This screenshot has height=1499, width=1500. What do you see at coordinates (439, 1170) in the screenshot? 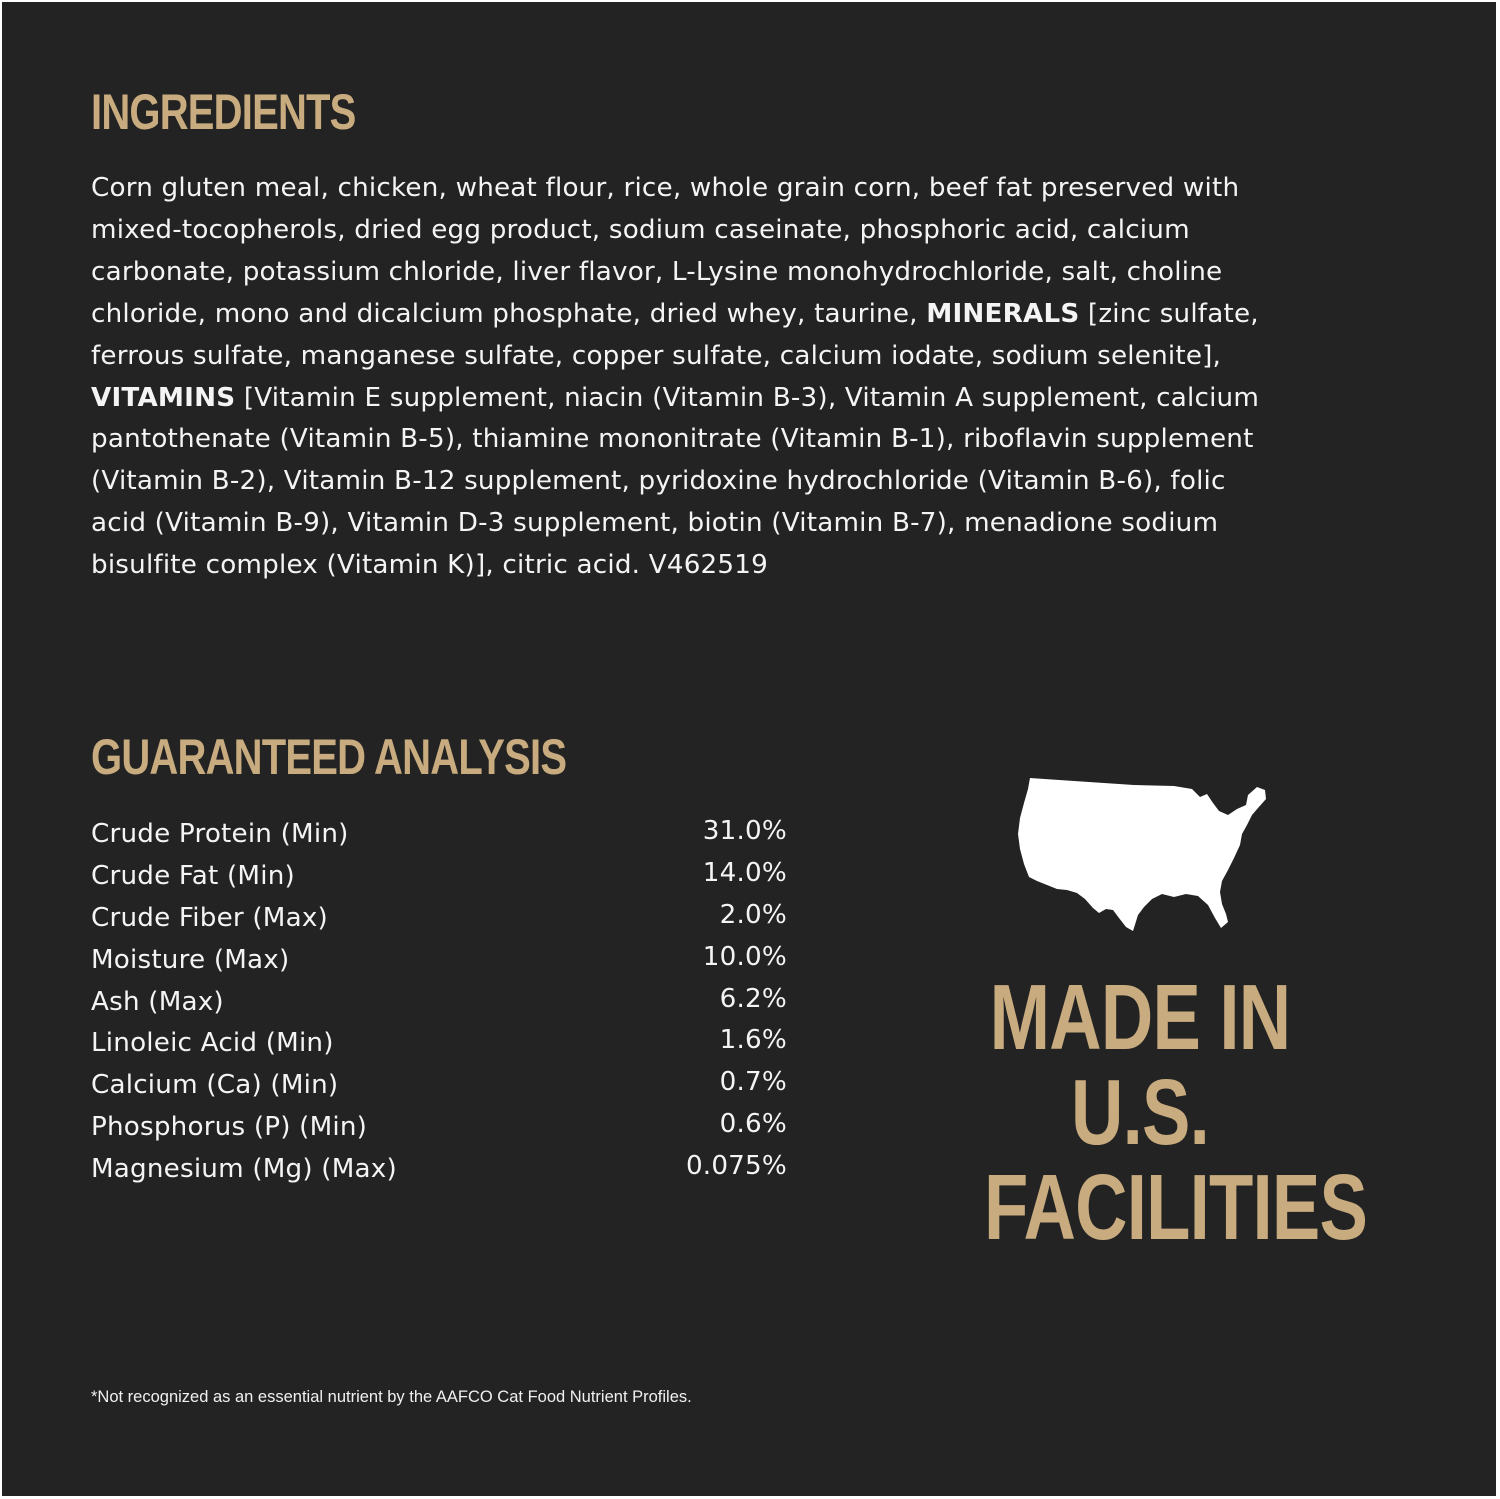
I see `analysis-row: Magnesium (Mg) (Max) 0.075%` at bounding box center [439, 1170].